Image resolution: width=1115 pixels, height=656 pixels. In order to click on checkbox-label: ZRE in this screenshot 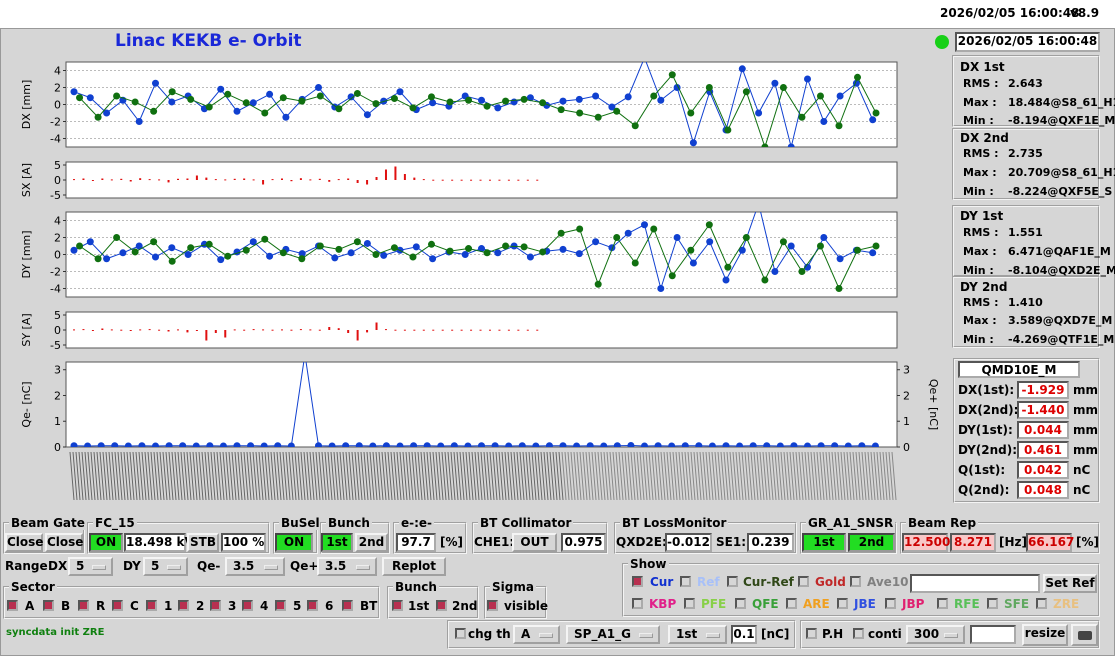, I will do `click(1066, 604)`.